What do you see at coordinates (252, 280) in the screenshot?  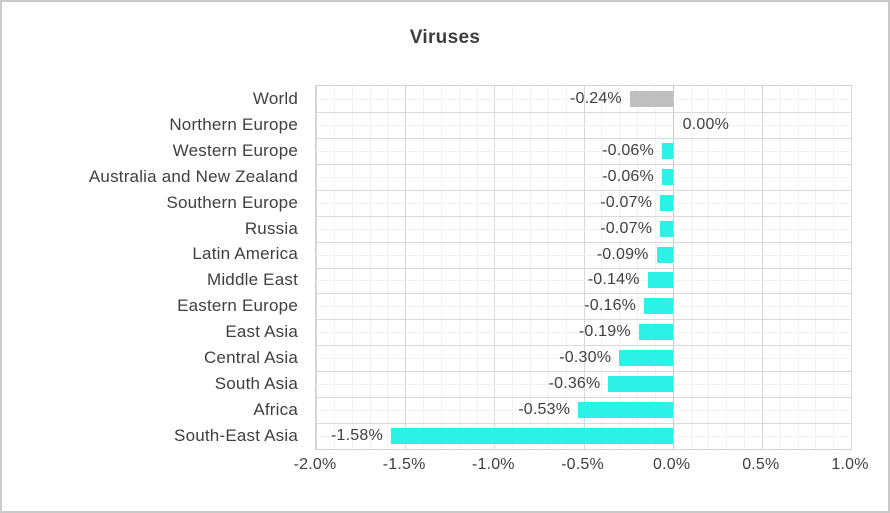 I see `category-label: Middle East` at bounding box center [252, 280].